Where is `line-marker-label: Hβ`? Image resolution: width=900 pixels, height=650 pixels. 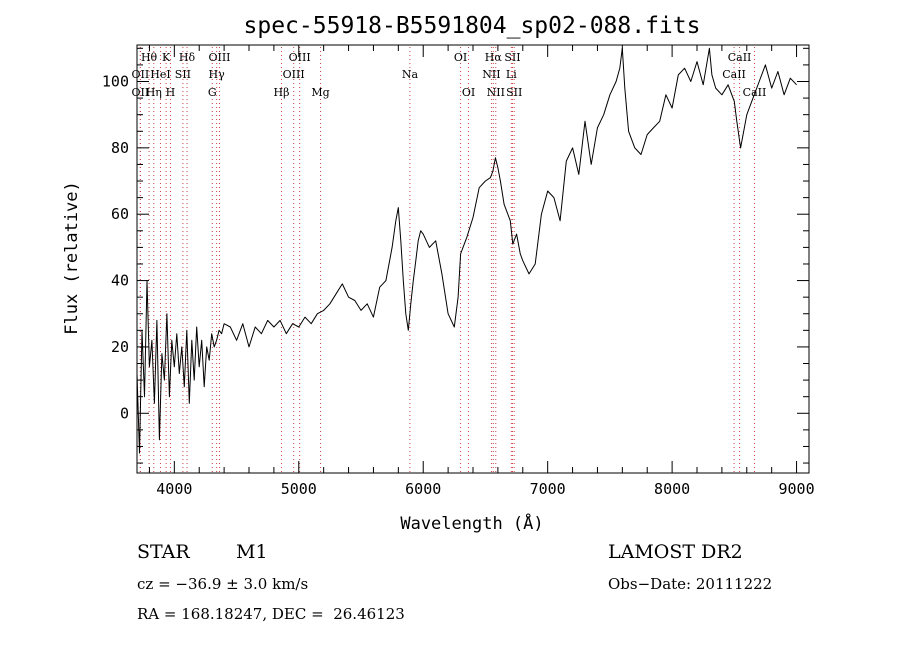
line-marker-label: Hβ is located at coordinates (282, 92).